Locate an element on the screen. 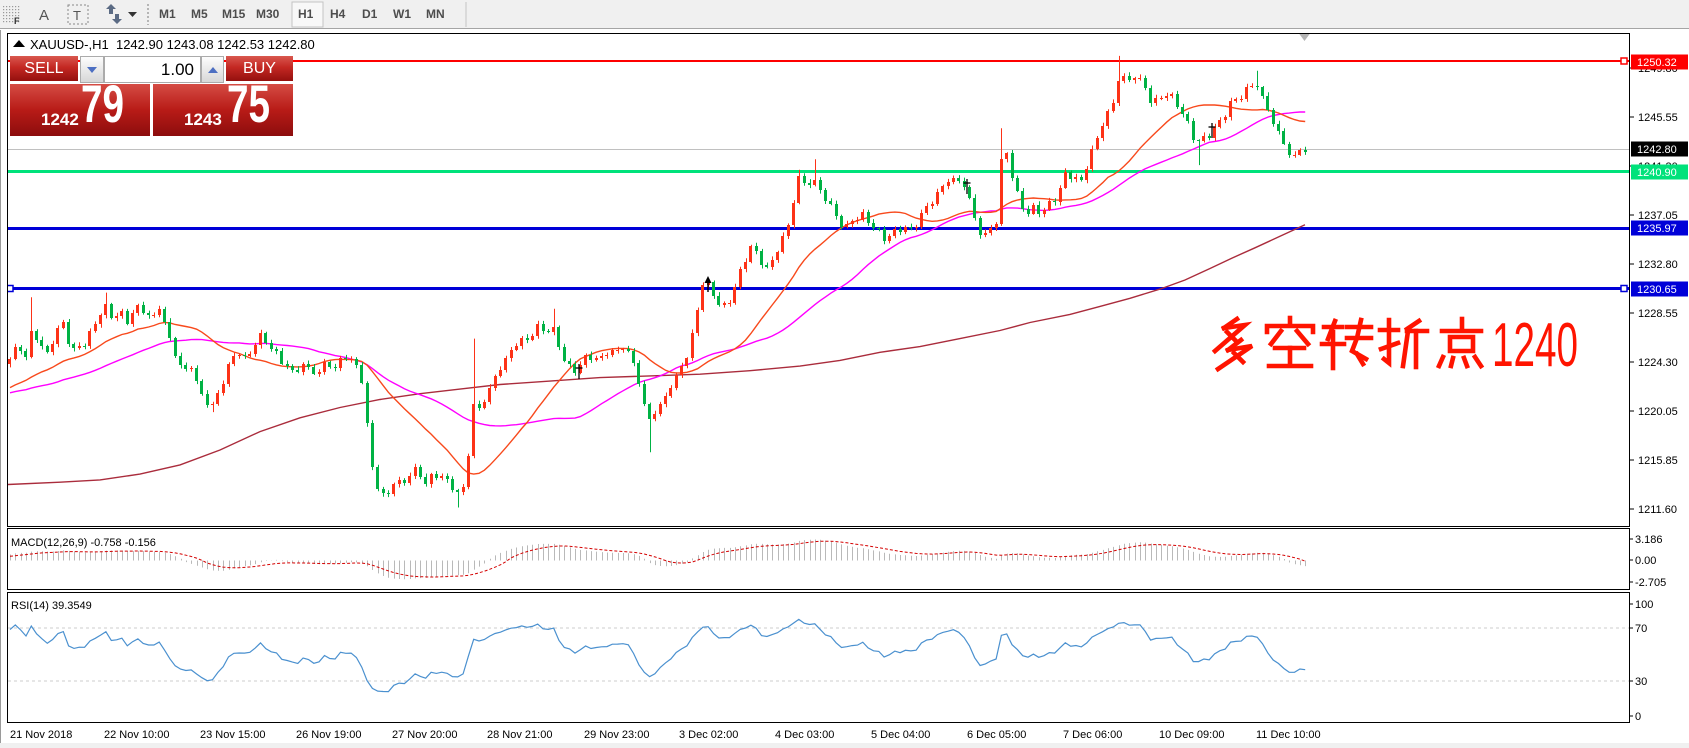 This screenshot has width=1689, height=748. svg-text: 27 Nov 20:00 is located at coordinates (424, 735).